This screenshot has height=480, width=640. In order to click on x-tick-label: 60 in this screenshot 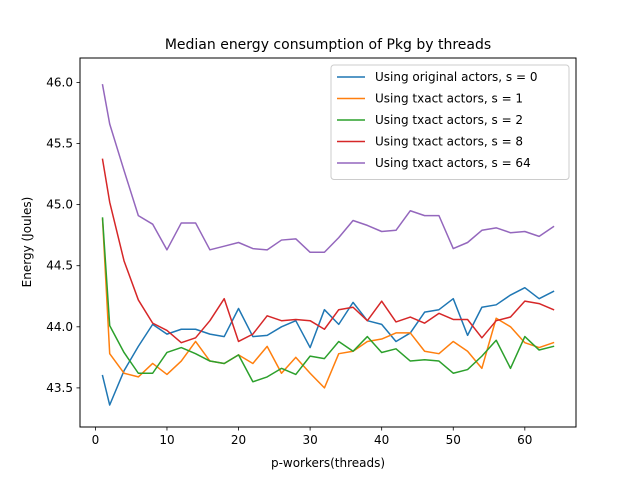, I will do `click(524, 440)`.